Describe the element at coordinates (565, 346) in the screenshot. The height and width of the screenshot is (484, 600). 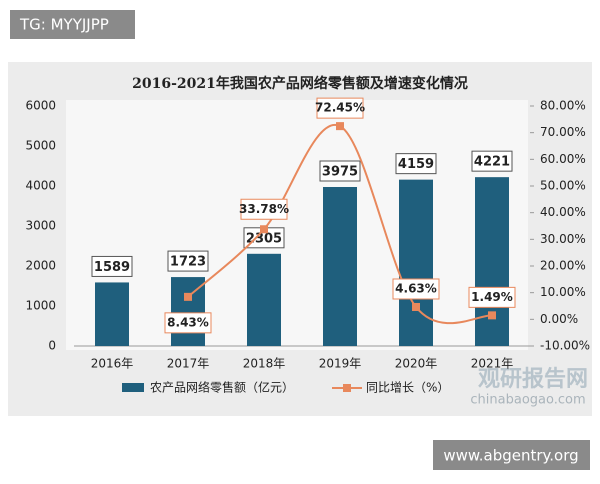
I see `y2-tick-label: -10.00%` at that location.